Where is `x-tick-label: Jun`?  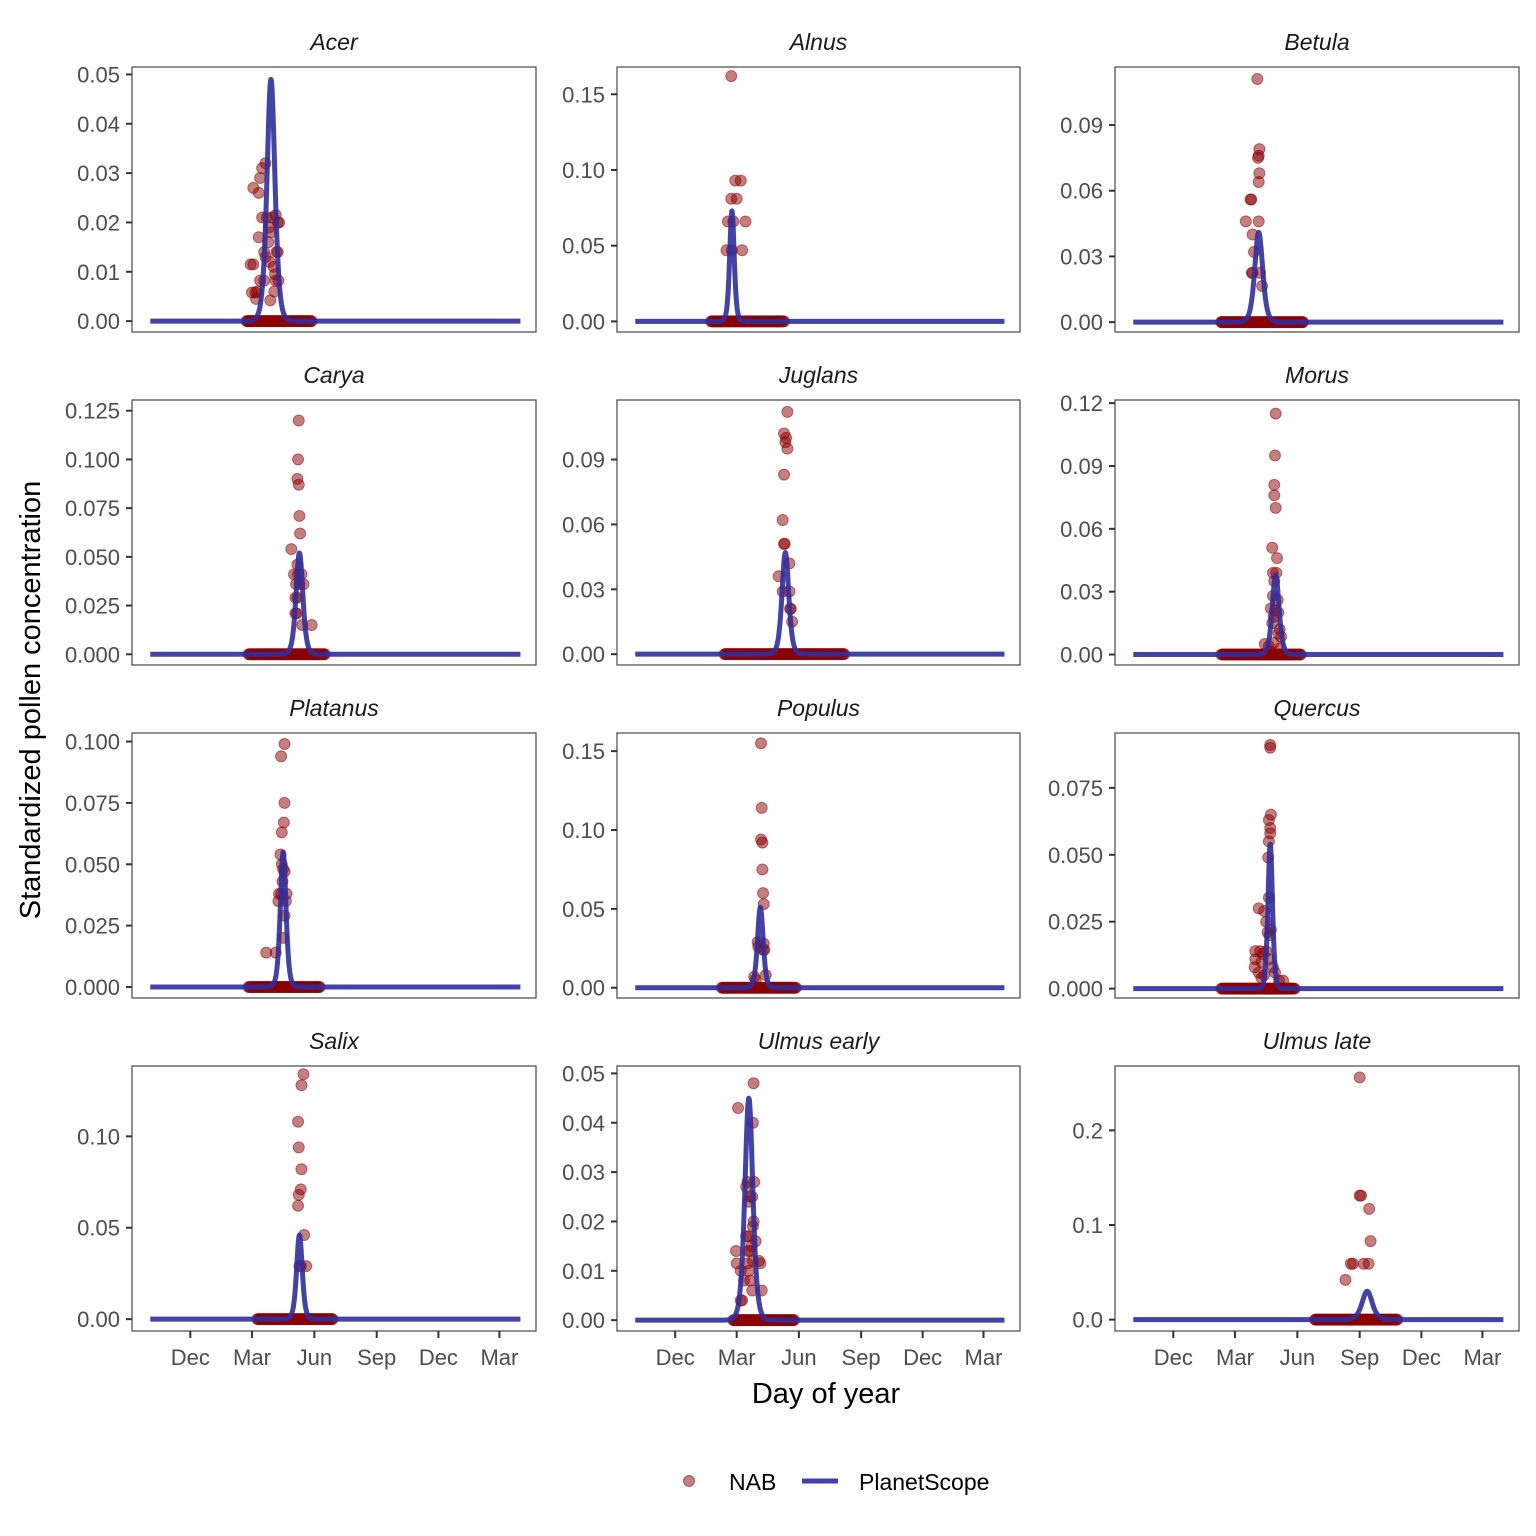
x-tick-label: Jun is located at coordinates (798, 1357).